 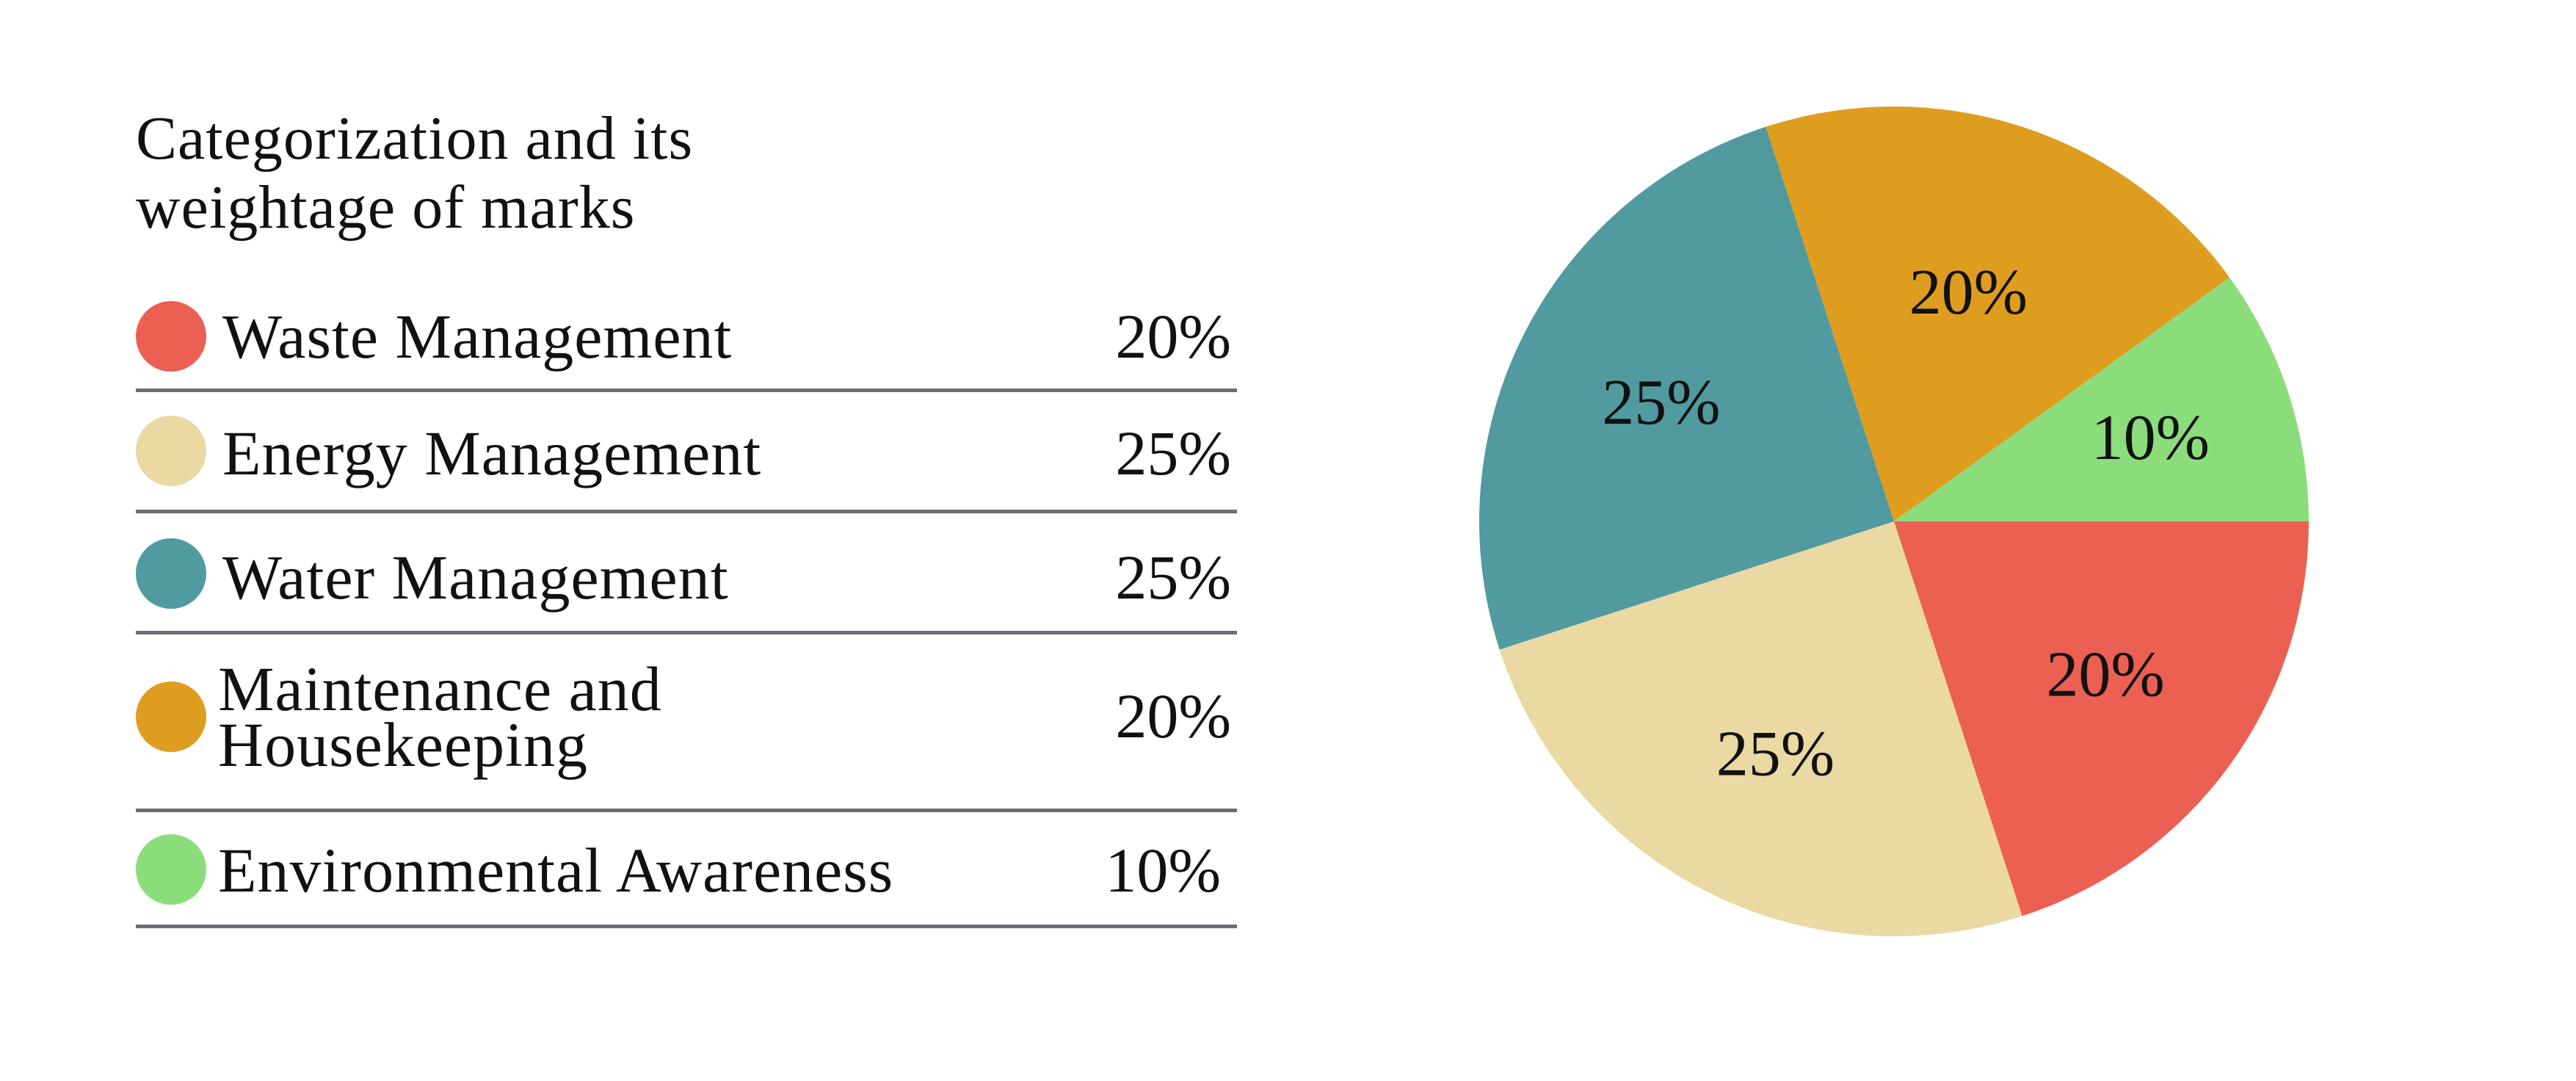 I want to click on pie-slice-energy-management, so click(x=1761, y=728).